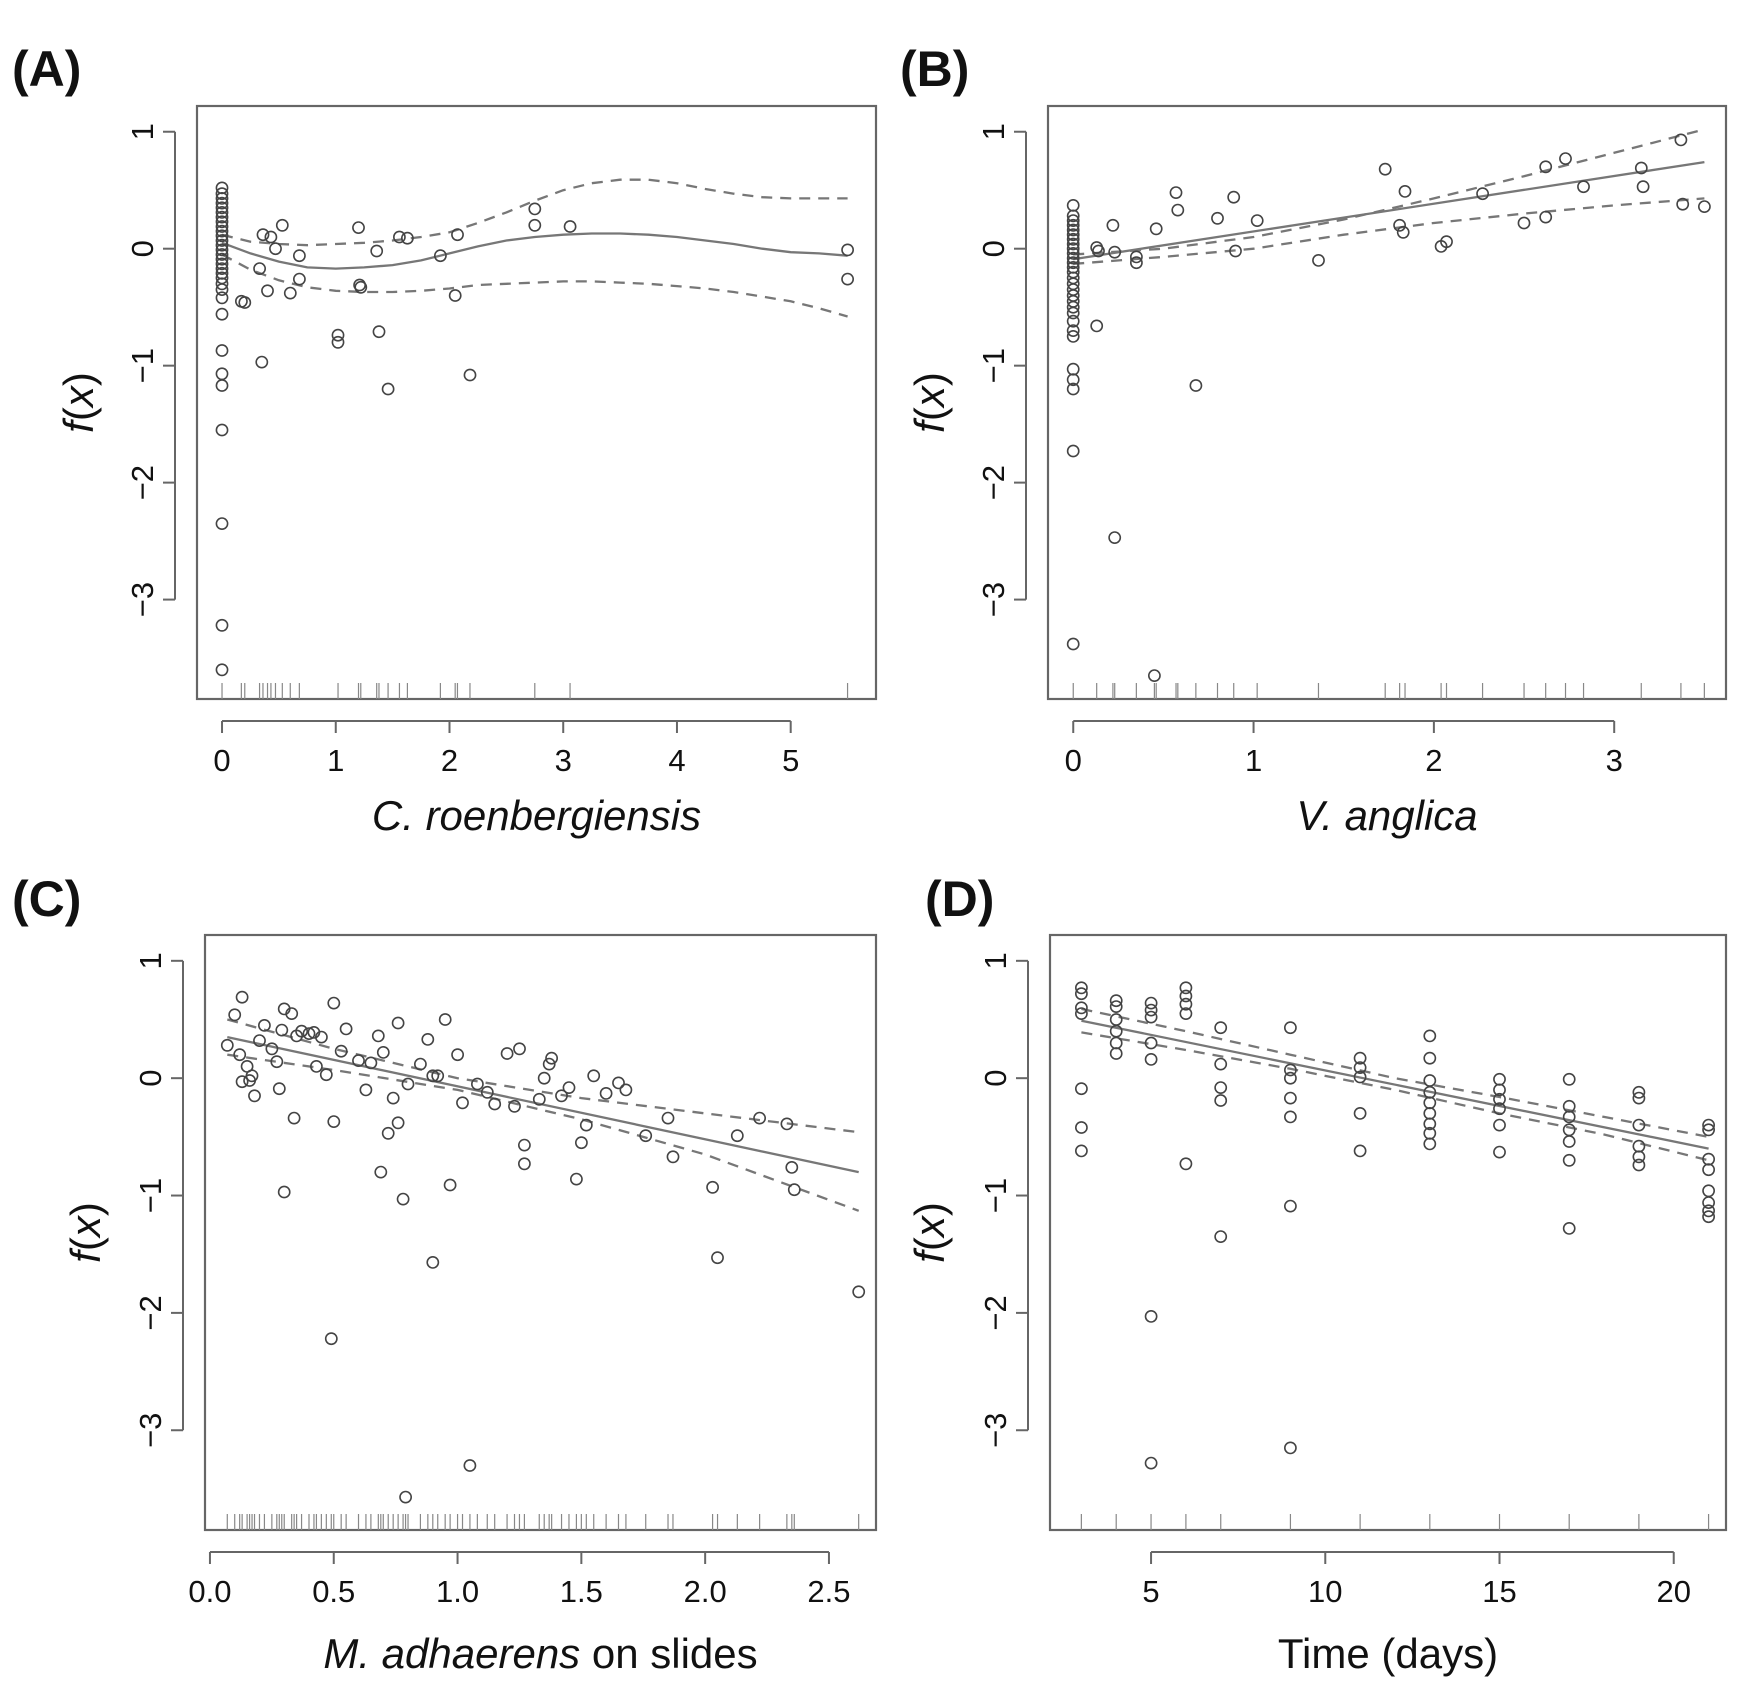 This screenshot has width=1738, height=1689. What do you see at coordinates (995, 1078) in the screenshot?
I see `y-tick-label: 0` at bounding box center [995, 1078].